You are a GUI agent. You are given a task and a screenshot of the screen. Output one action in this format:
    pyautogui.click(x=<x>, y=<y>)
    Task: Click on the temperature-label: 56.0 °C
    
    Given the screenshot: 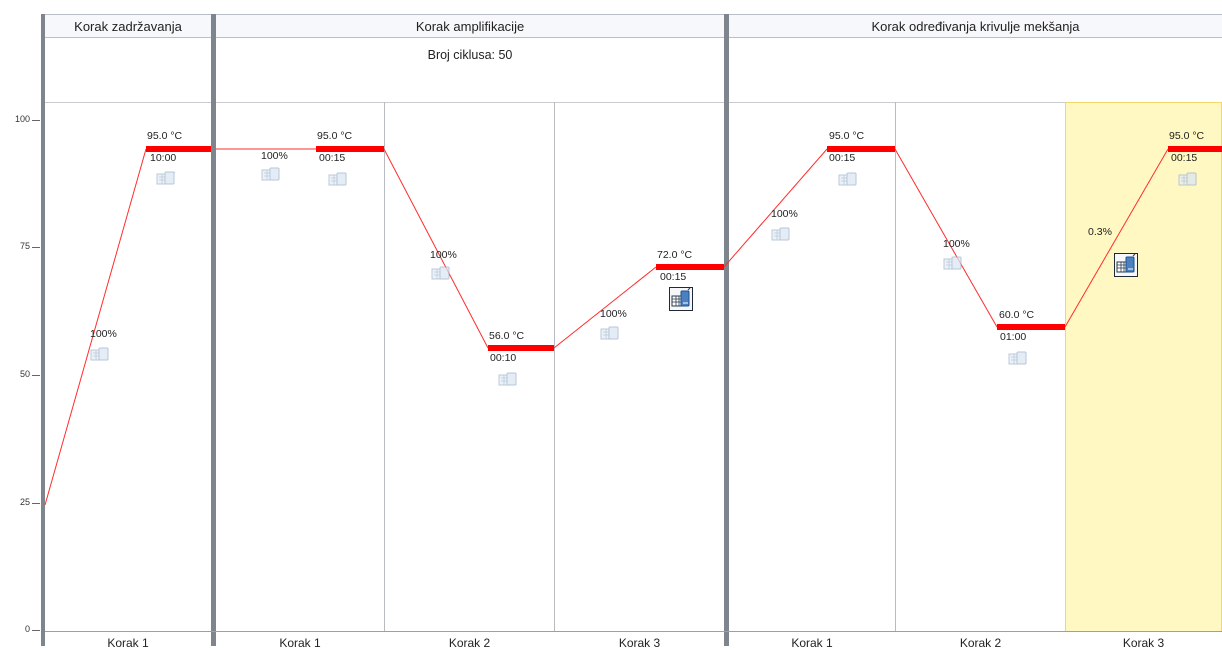 What is the action you would take?
    pyautogui.click(x=507, y=336)
    